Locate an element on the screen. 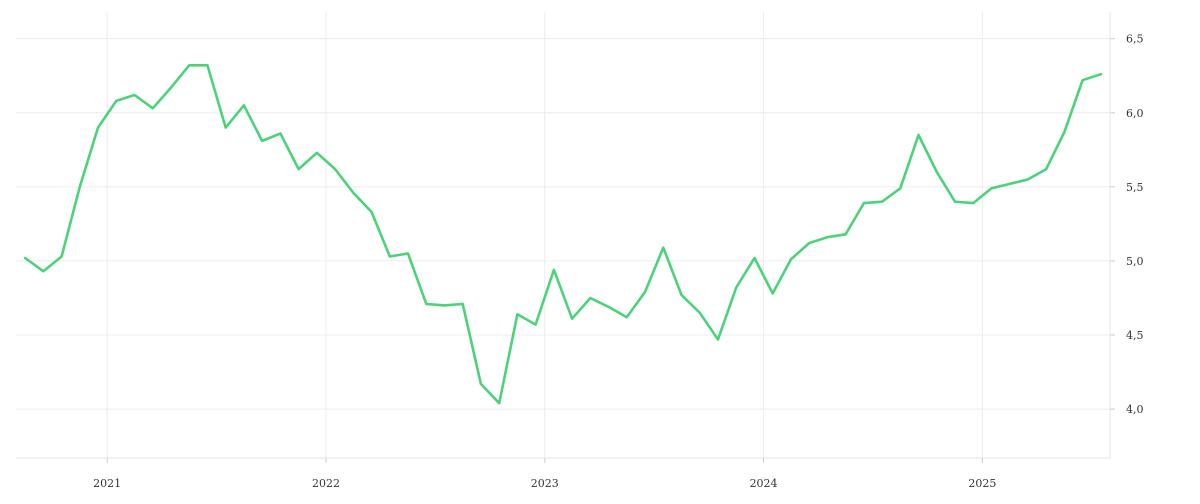 The image size is (1200, 504). y-tick-label: 4,5 is located at coordinates (1135, 335).